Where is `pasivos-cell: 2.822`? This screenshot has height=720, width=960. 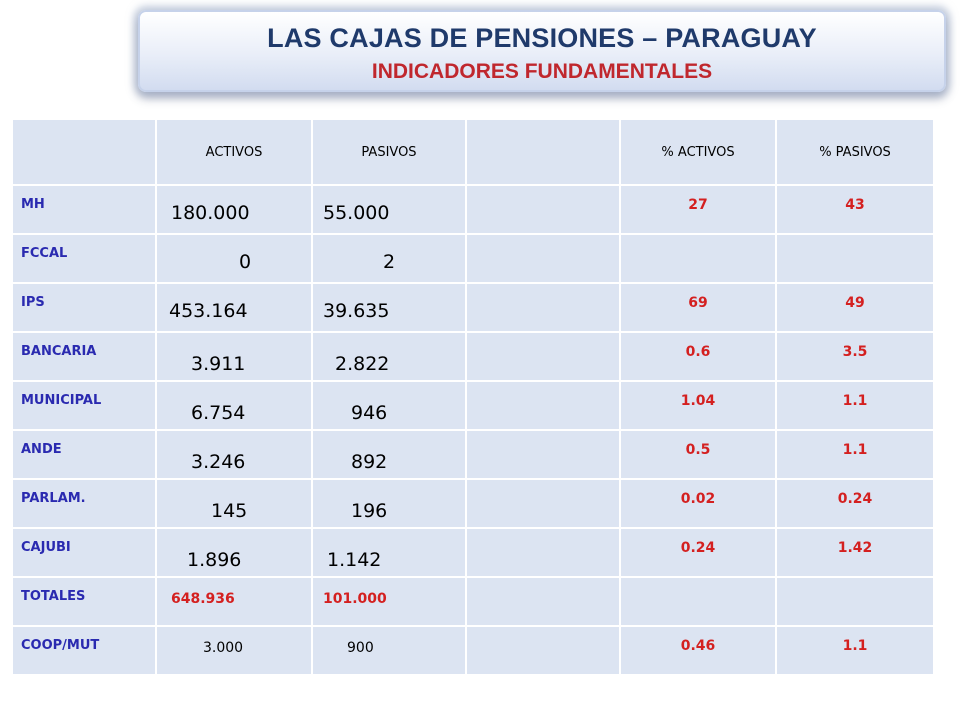 pasivos-cell: 2.822 is located at coordinates (389, 356).